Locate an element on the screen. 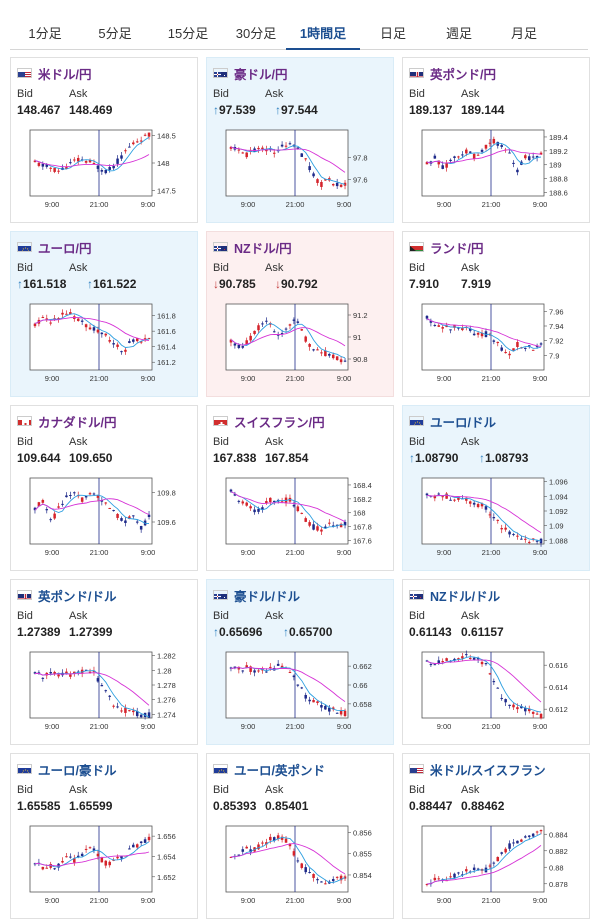 This screenshot has width=598, height=919. au-flag-icon is located at coordinates (220, 595).